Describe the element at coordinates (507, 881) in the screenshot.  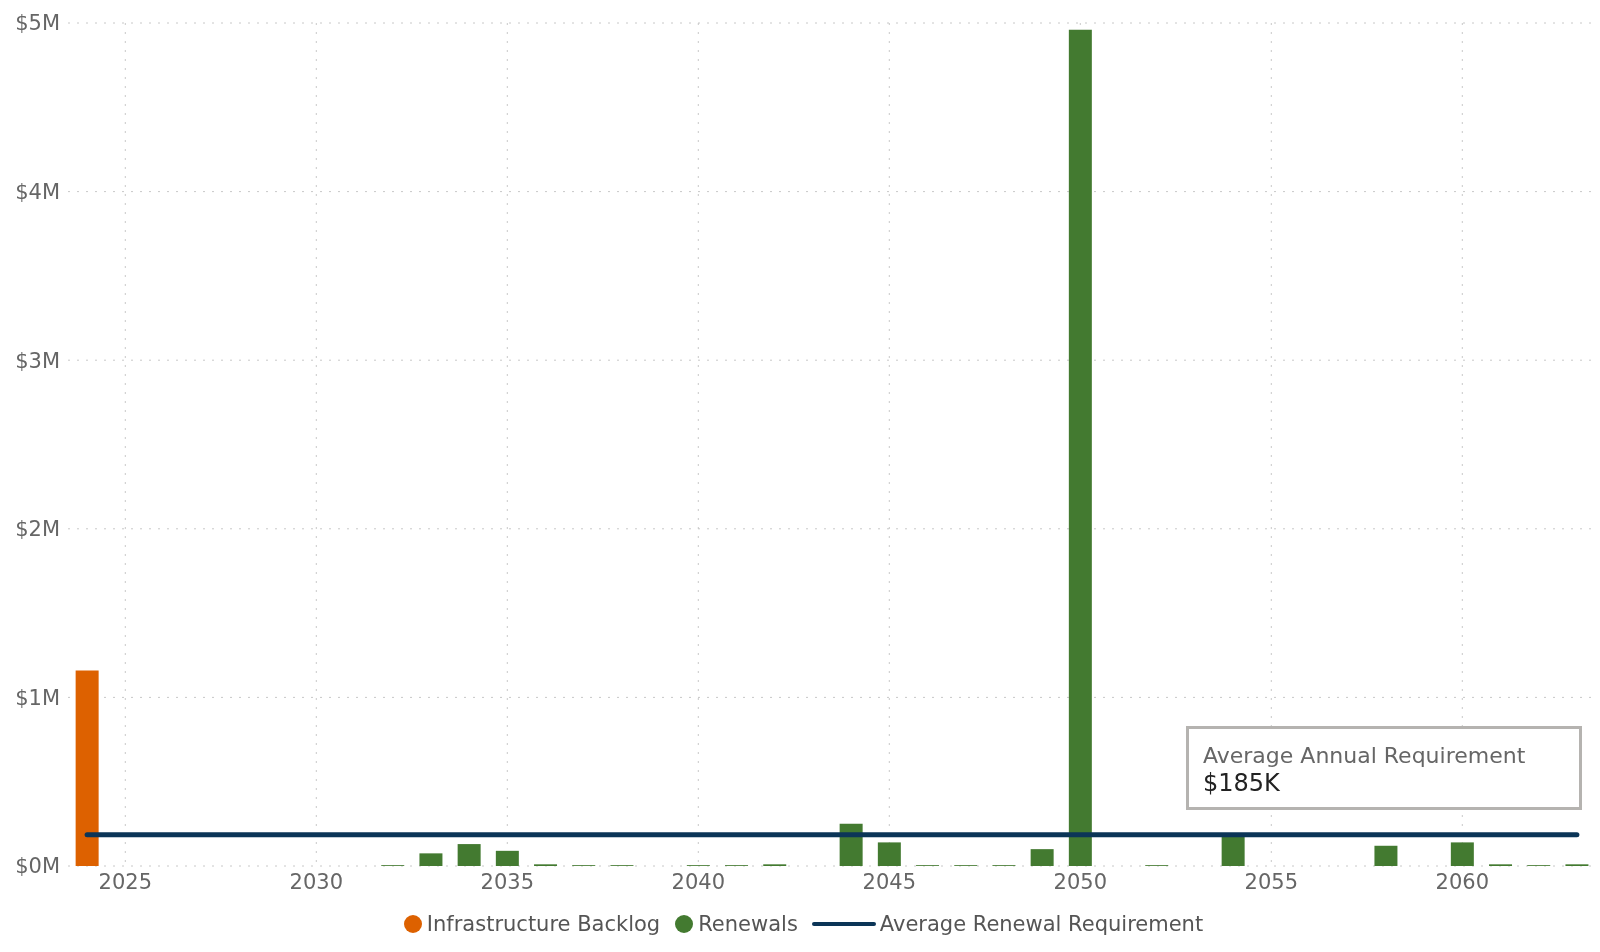
I see `x-tick-label: 2035` at that location.